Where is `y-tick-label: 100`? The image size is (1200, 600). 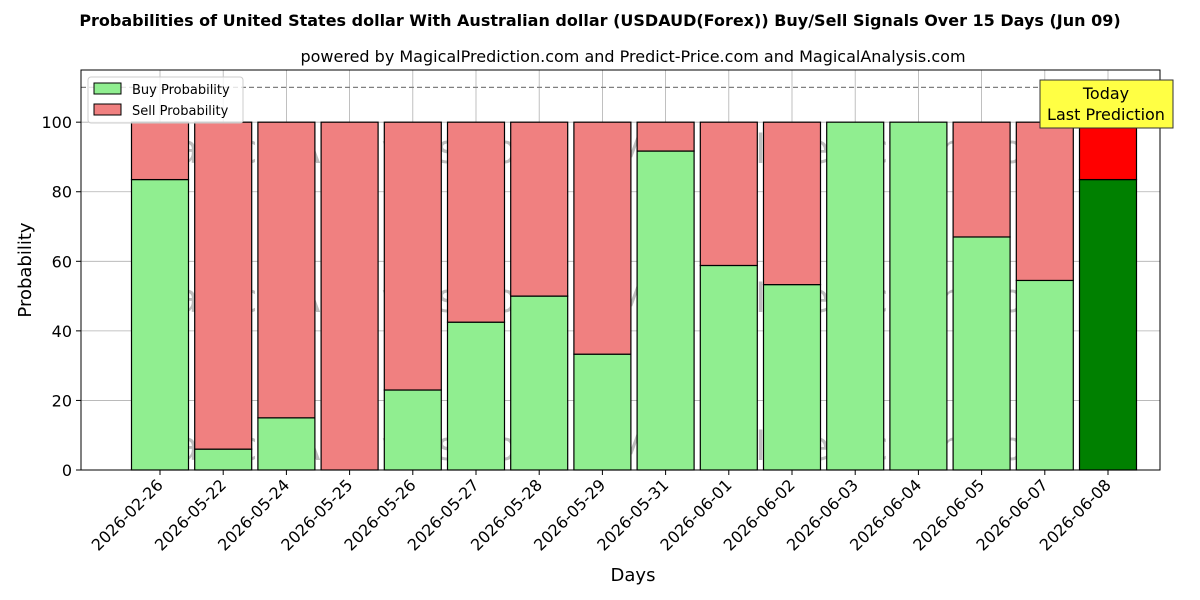
y-tick-label: 100 is located at coordinates (56, 122).